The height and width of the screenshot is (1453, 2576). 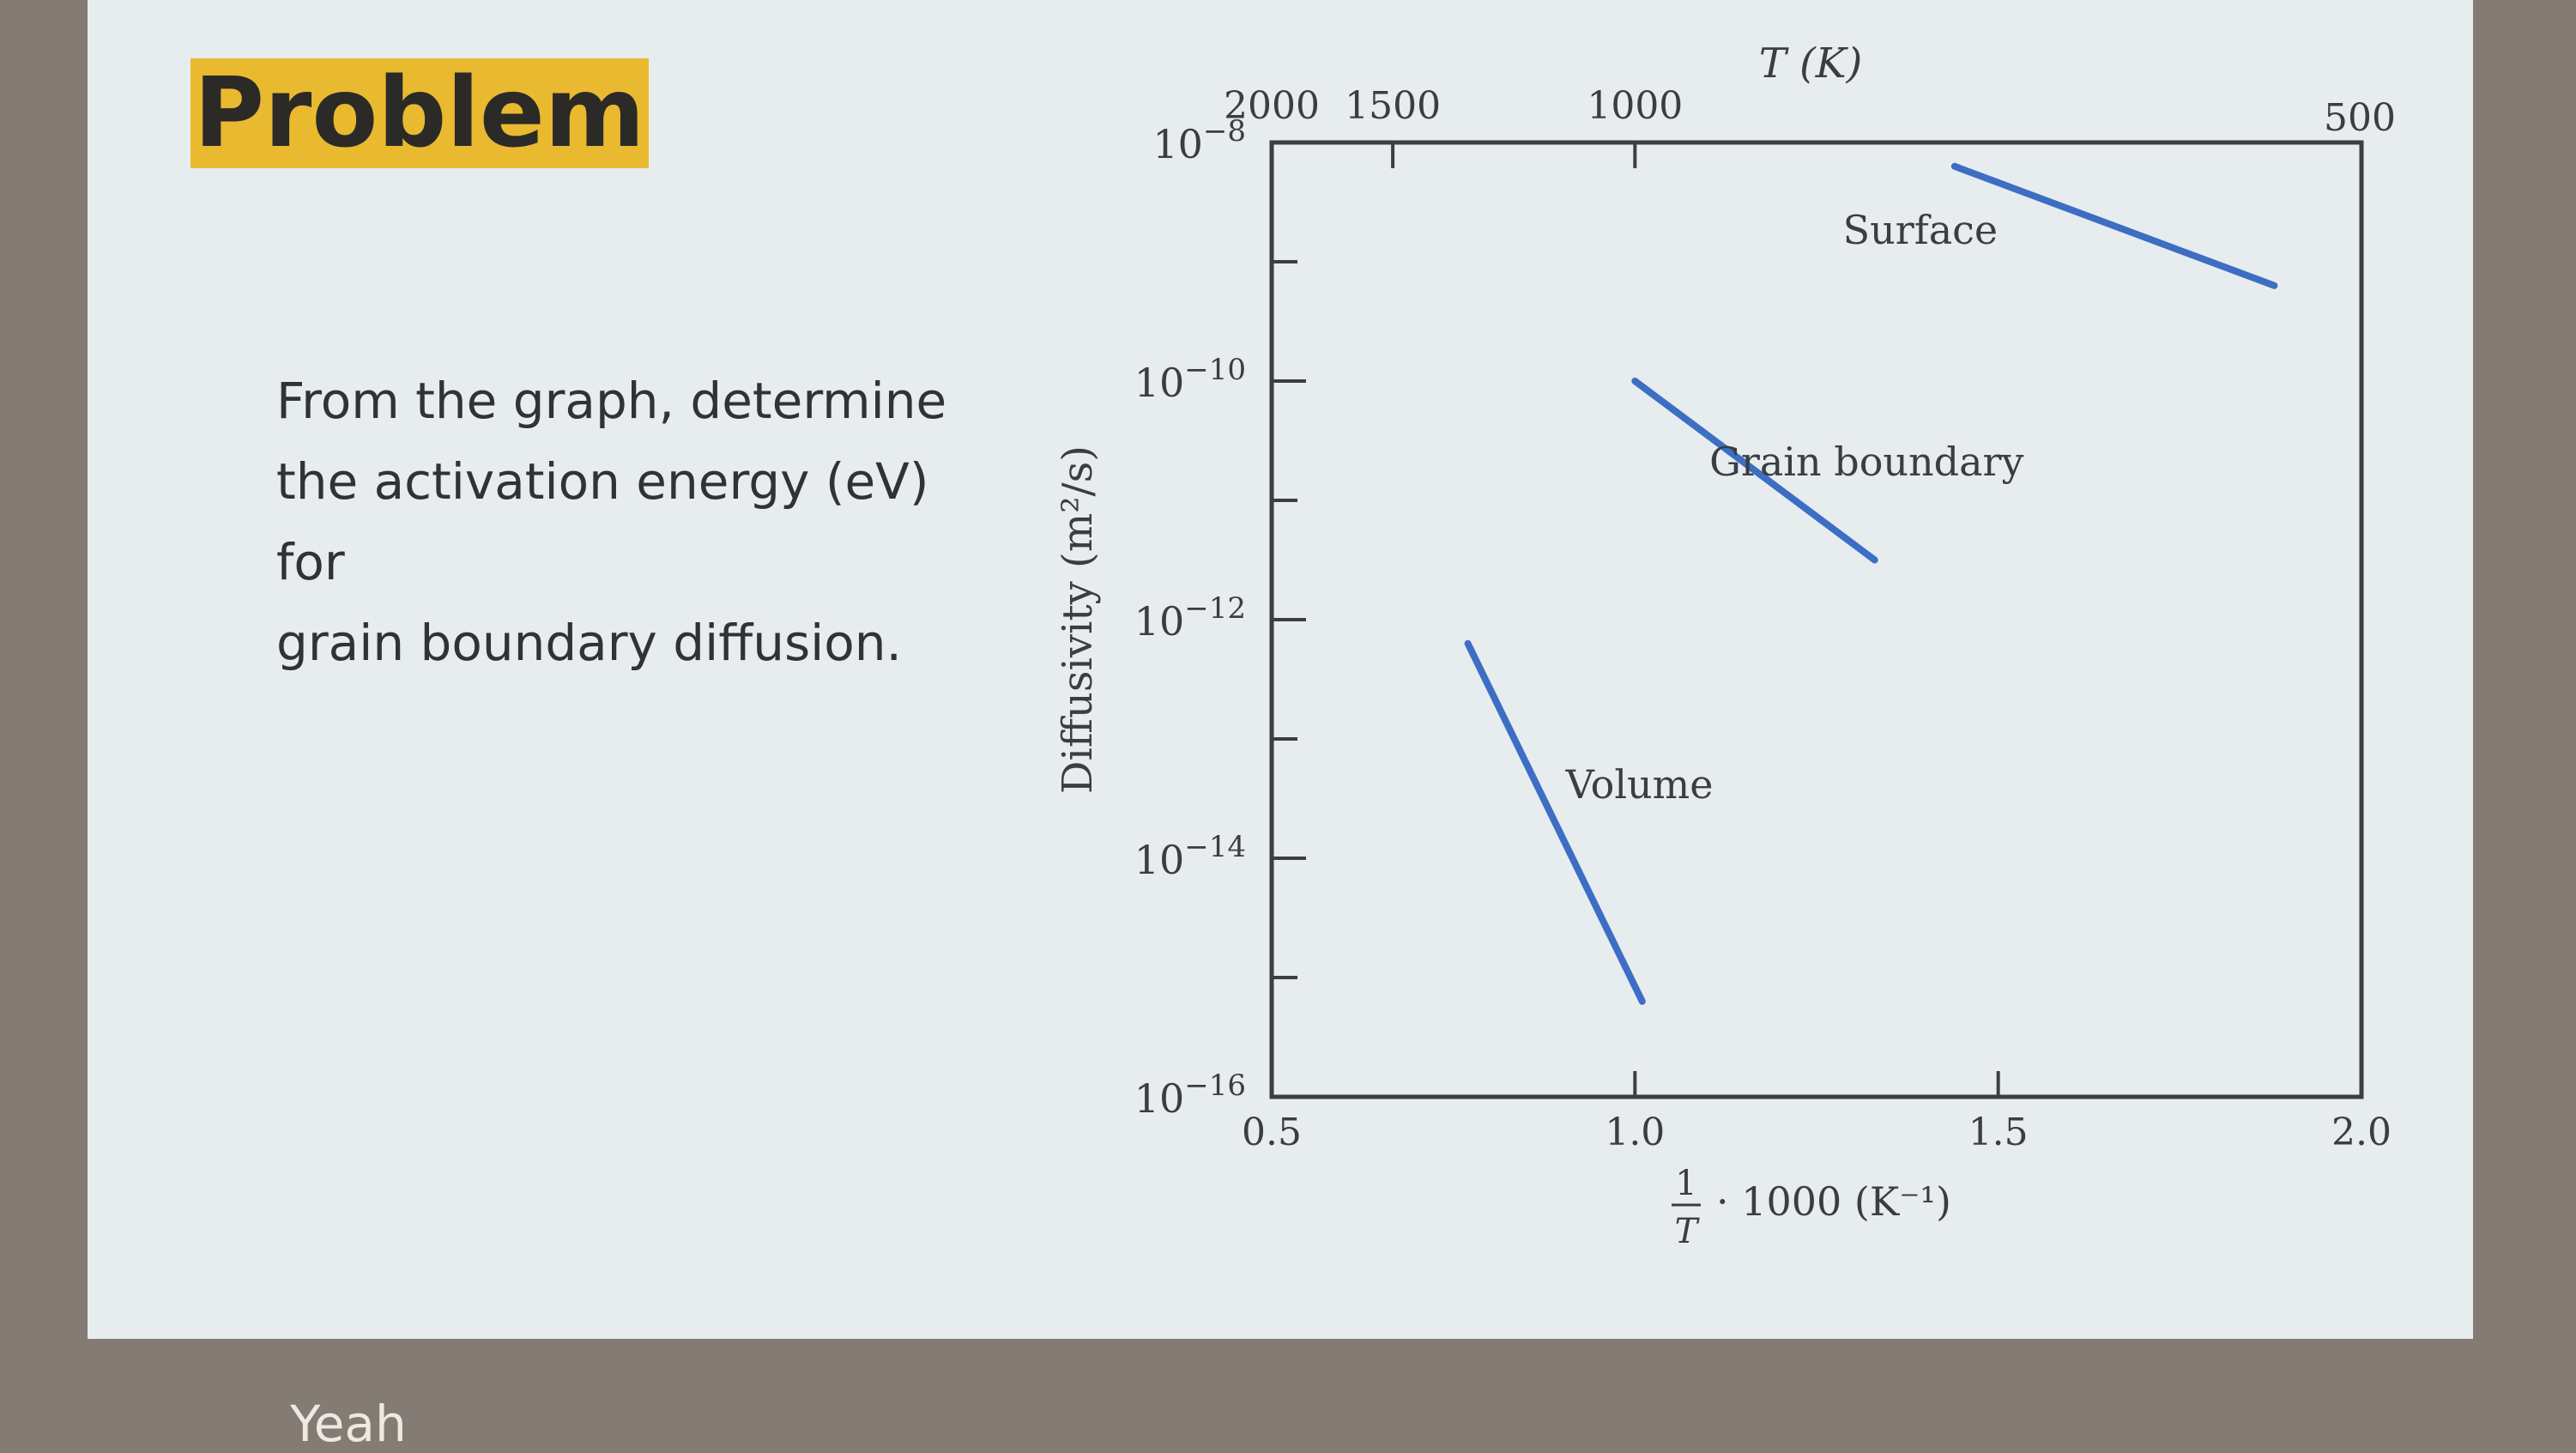 I want to click on y-axis-ticks: 10−8 10−10 10−12 10−14 10−16, so click(x=1220, y=618).